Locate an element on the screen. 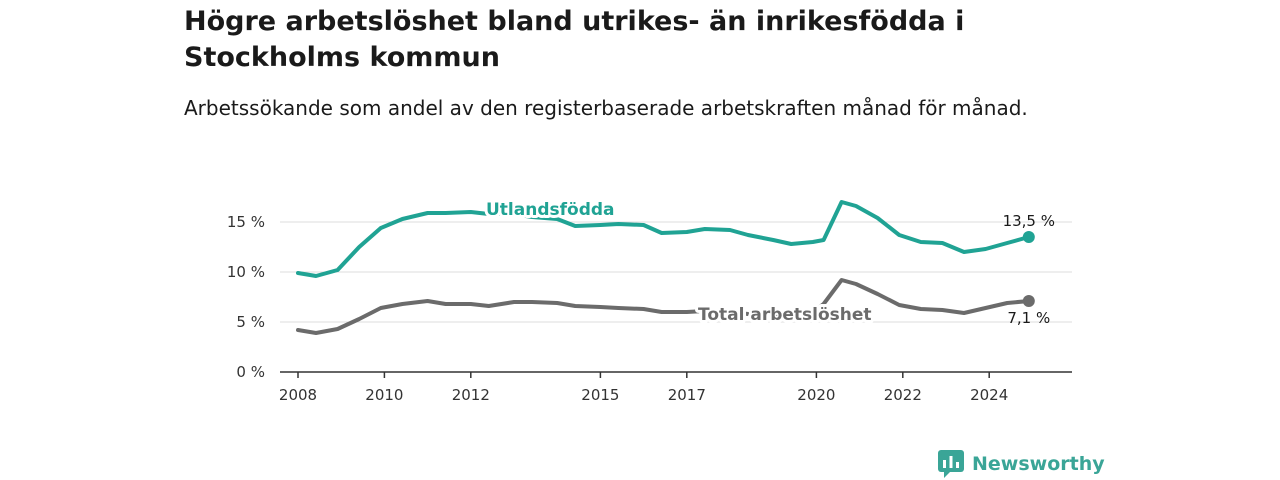 This screenshot has height=480, width=1280. x-tick-label: 2010 is located at coordinates (384, 395).